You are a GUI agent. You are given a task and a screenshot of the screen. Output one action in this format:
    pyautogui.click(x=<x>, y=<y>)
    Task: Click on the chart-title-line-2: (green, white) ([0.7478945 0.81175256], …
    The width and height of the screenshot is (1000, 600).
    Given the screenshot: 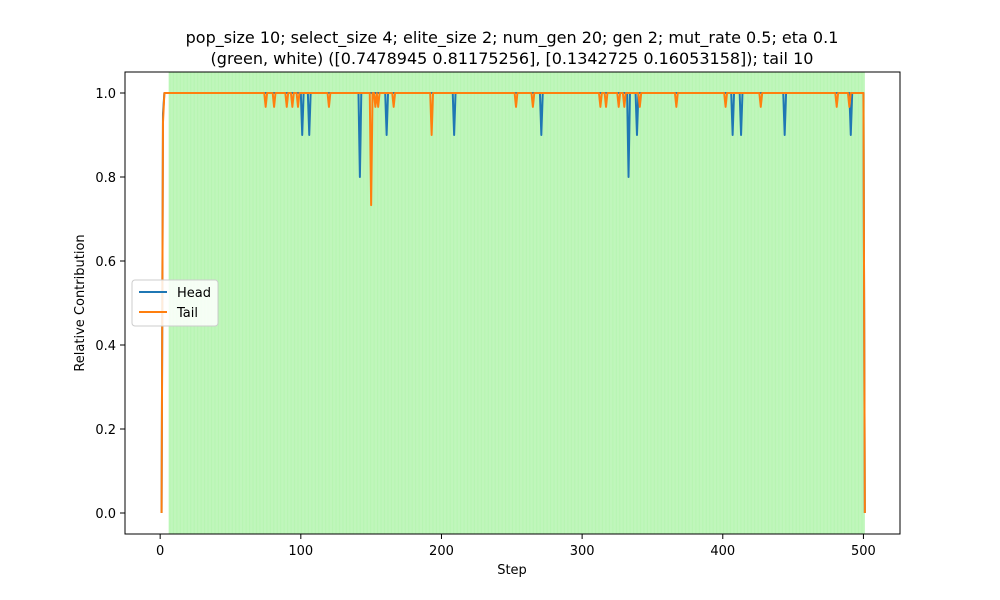 What is the action you would take?
    pyautogui.click(x=512, y=58)
    